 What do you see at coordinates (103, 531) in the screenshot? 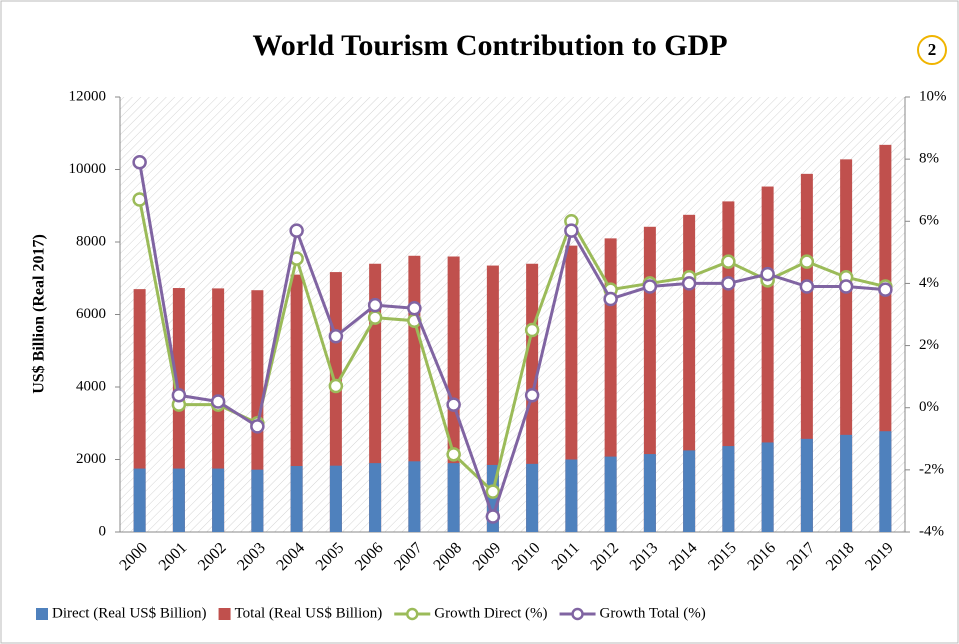
I see `y-tick-label: 0` at bounding box center [103, 531].